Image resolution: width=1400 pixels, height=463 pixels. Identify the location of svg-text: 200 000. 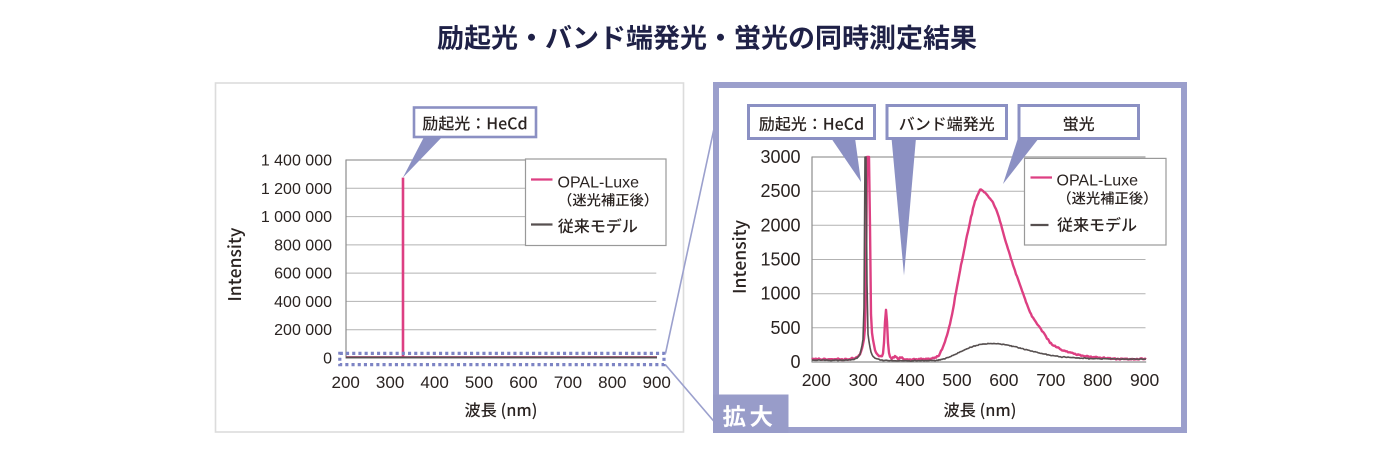
(303, 330).